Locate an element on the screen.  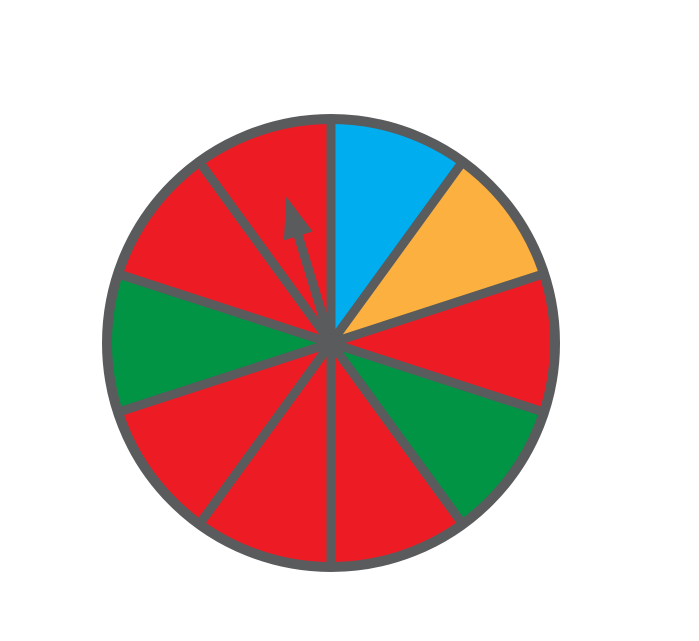
arrow-group is located at coordinates (309, 272).